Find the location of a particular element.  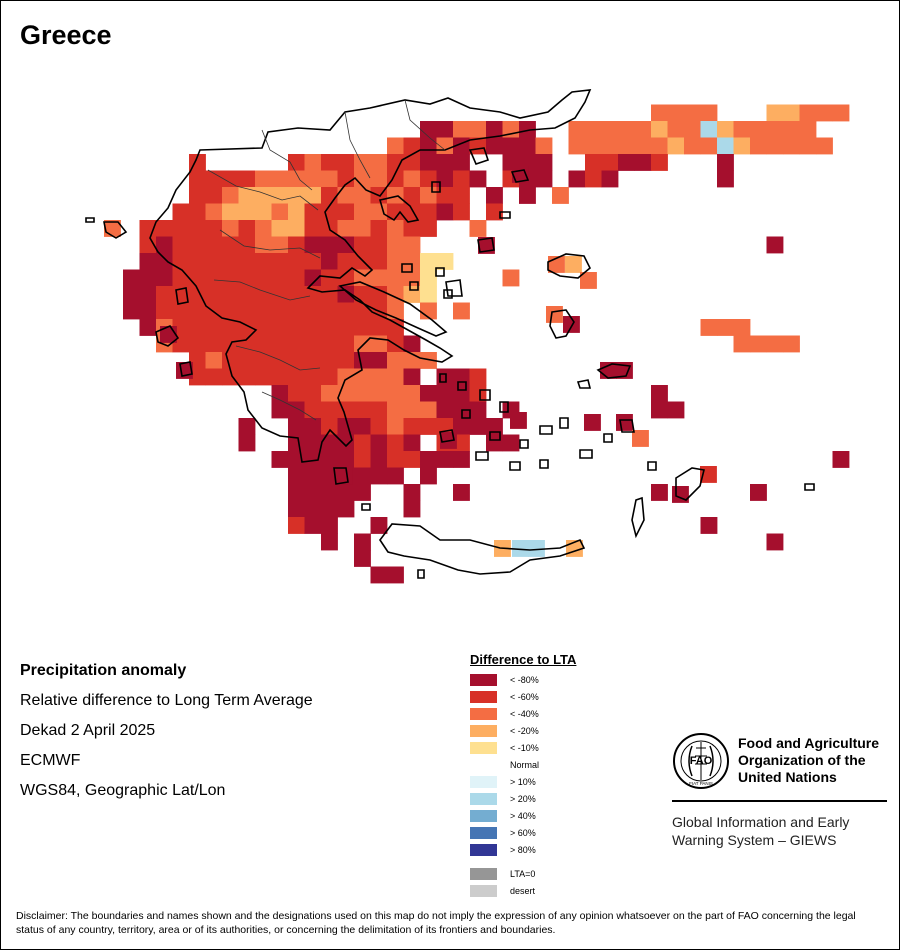

legend-wet-classes: > 10% > 20% > 40% > 60% > 80% is located at coordinates (523, 815).